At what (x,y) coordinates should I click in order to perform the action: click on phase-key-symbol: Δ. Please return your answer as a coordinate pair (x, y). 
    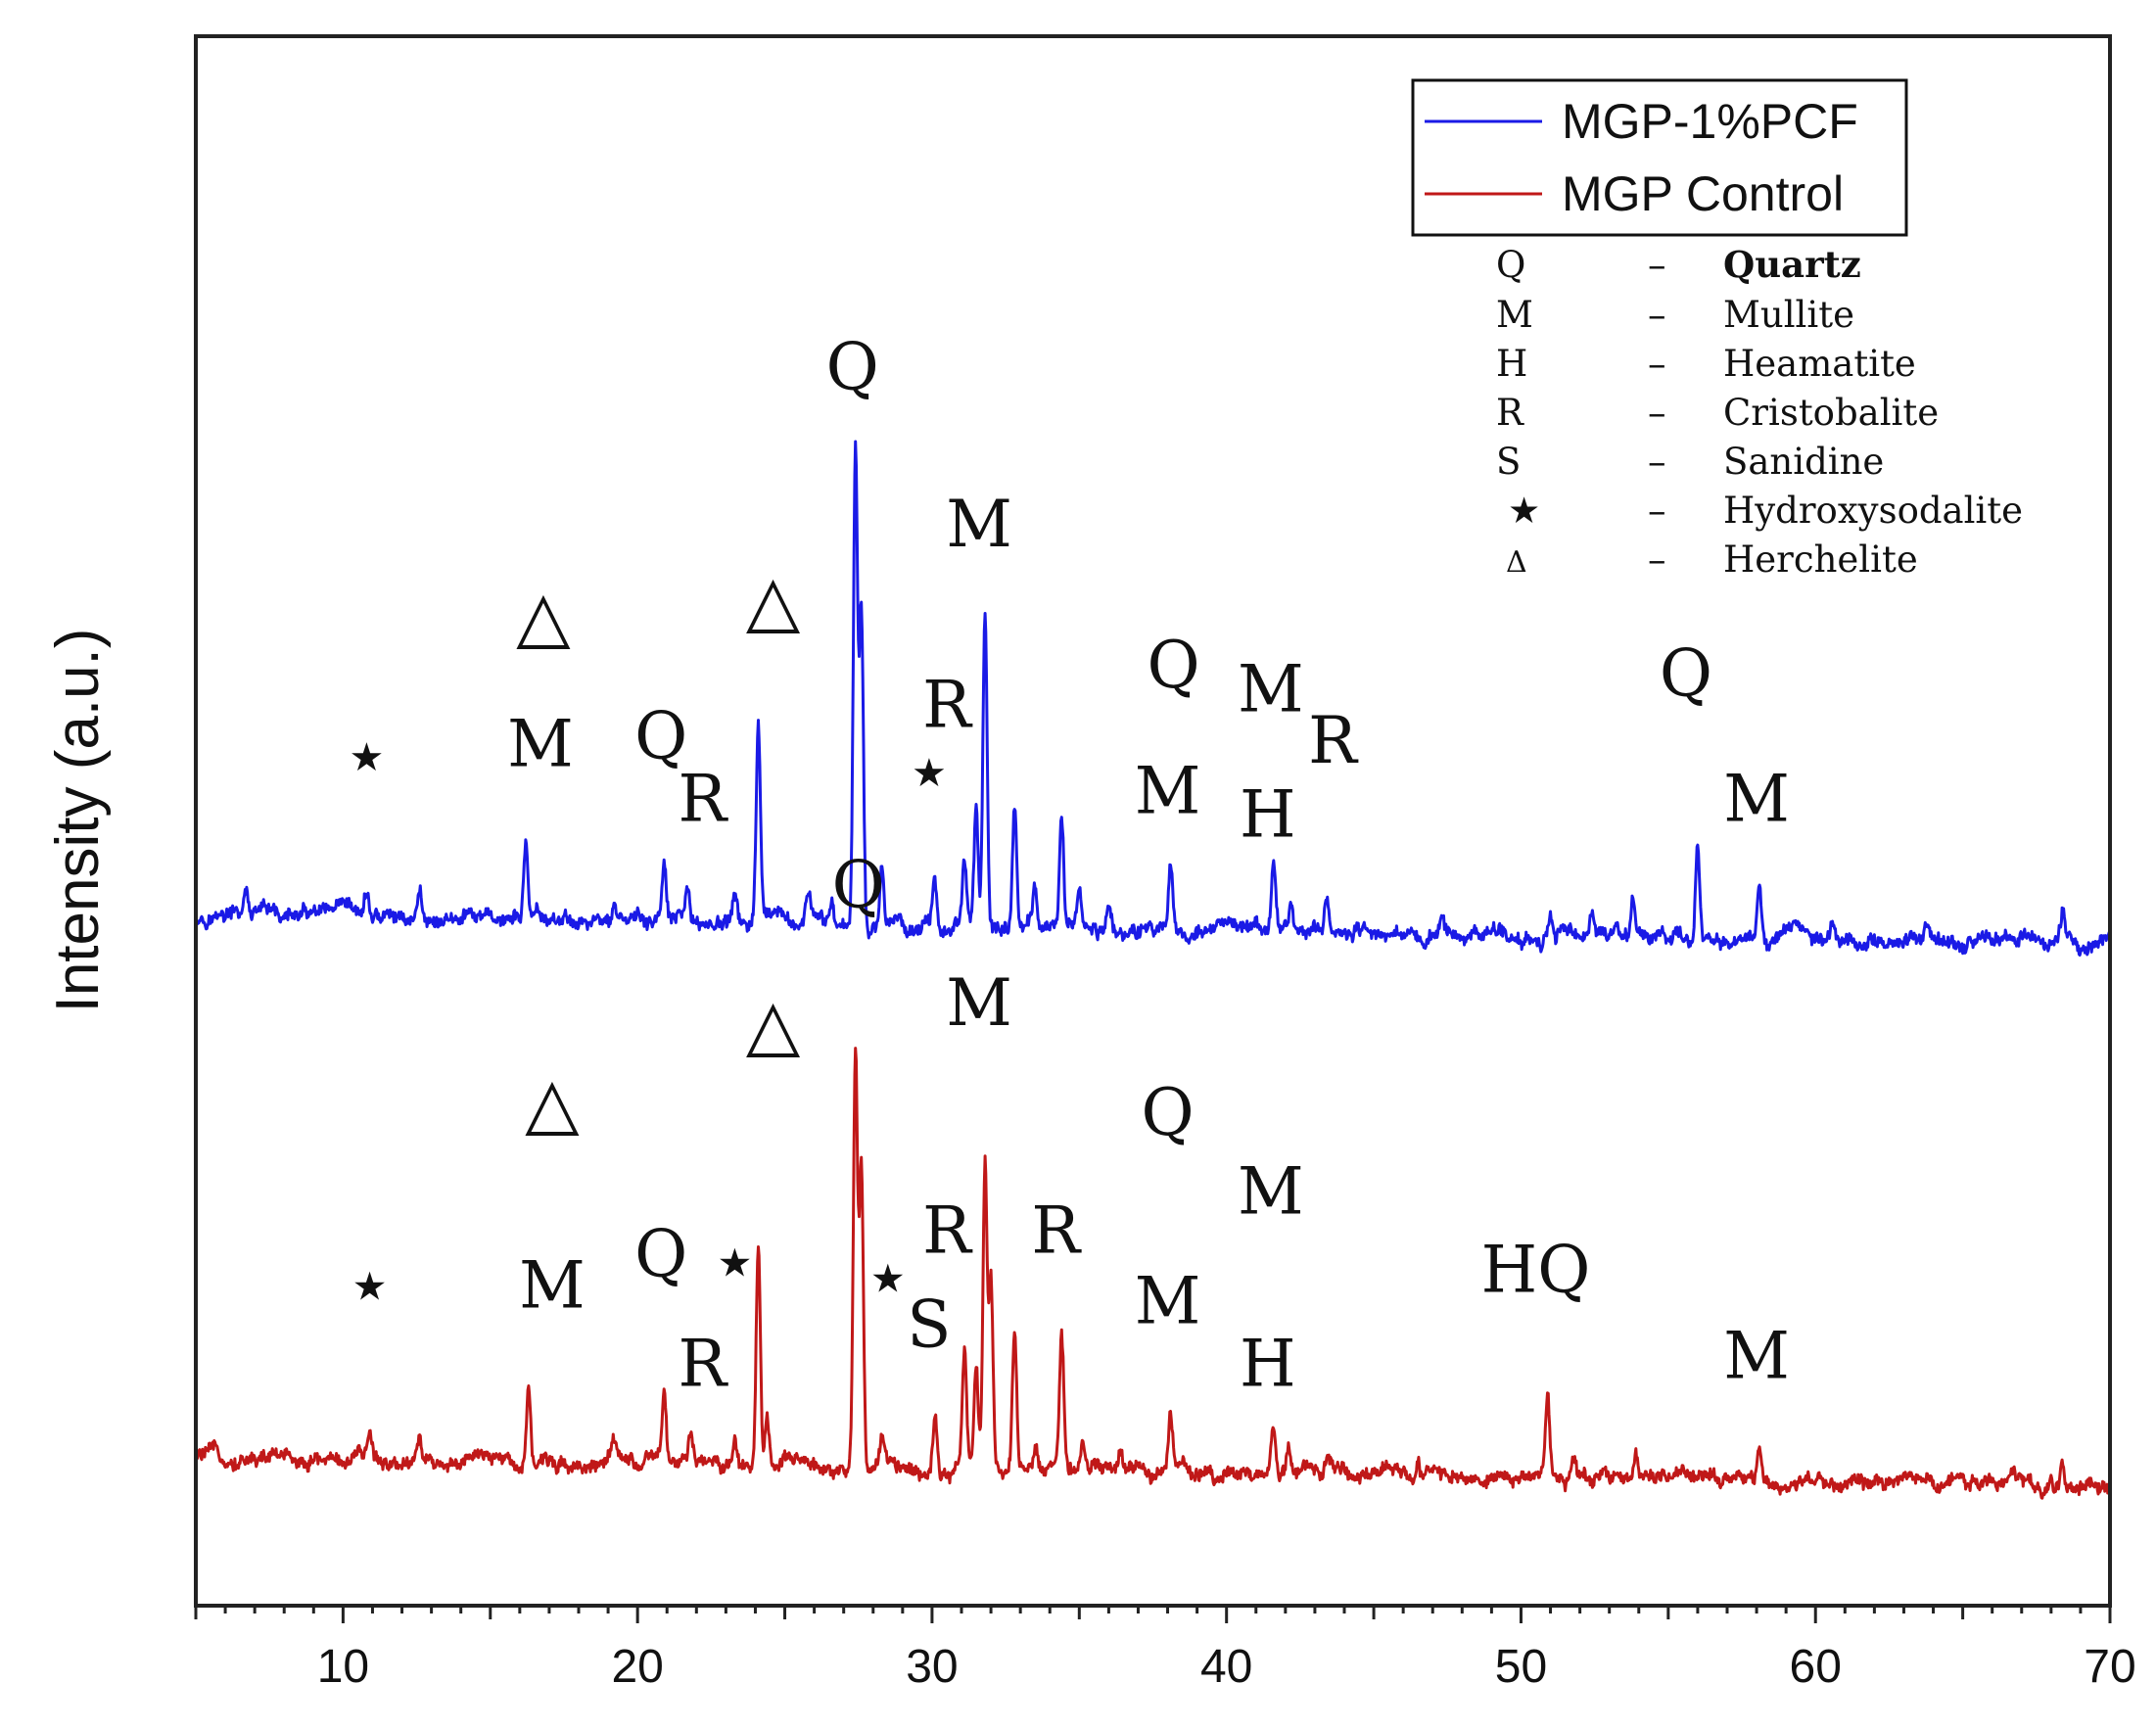
    Looking at the image, I should click on (1517, 562).